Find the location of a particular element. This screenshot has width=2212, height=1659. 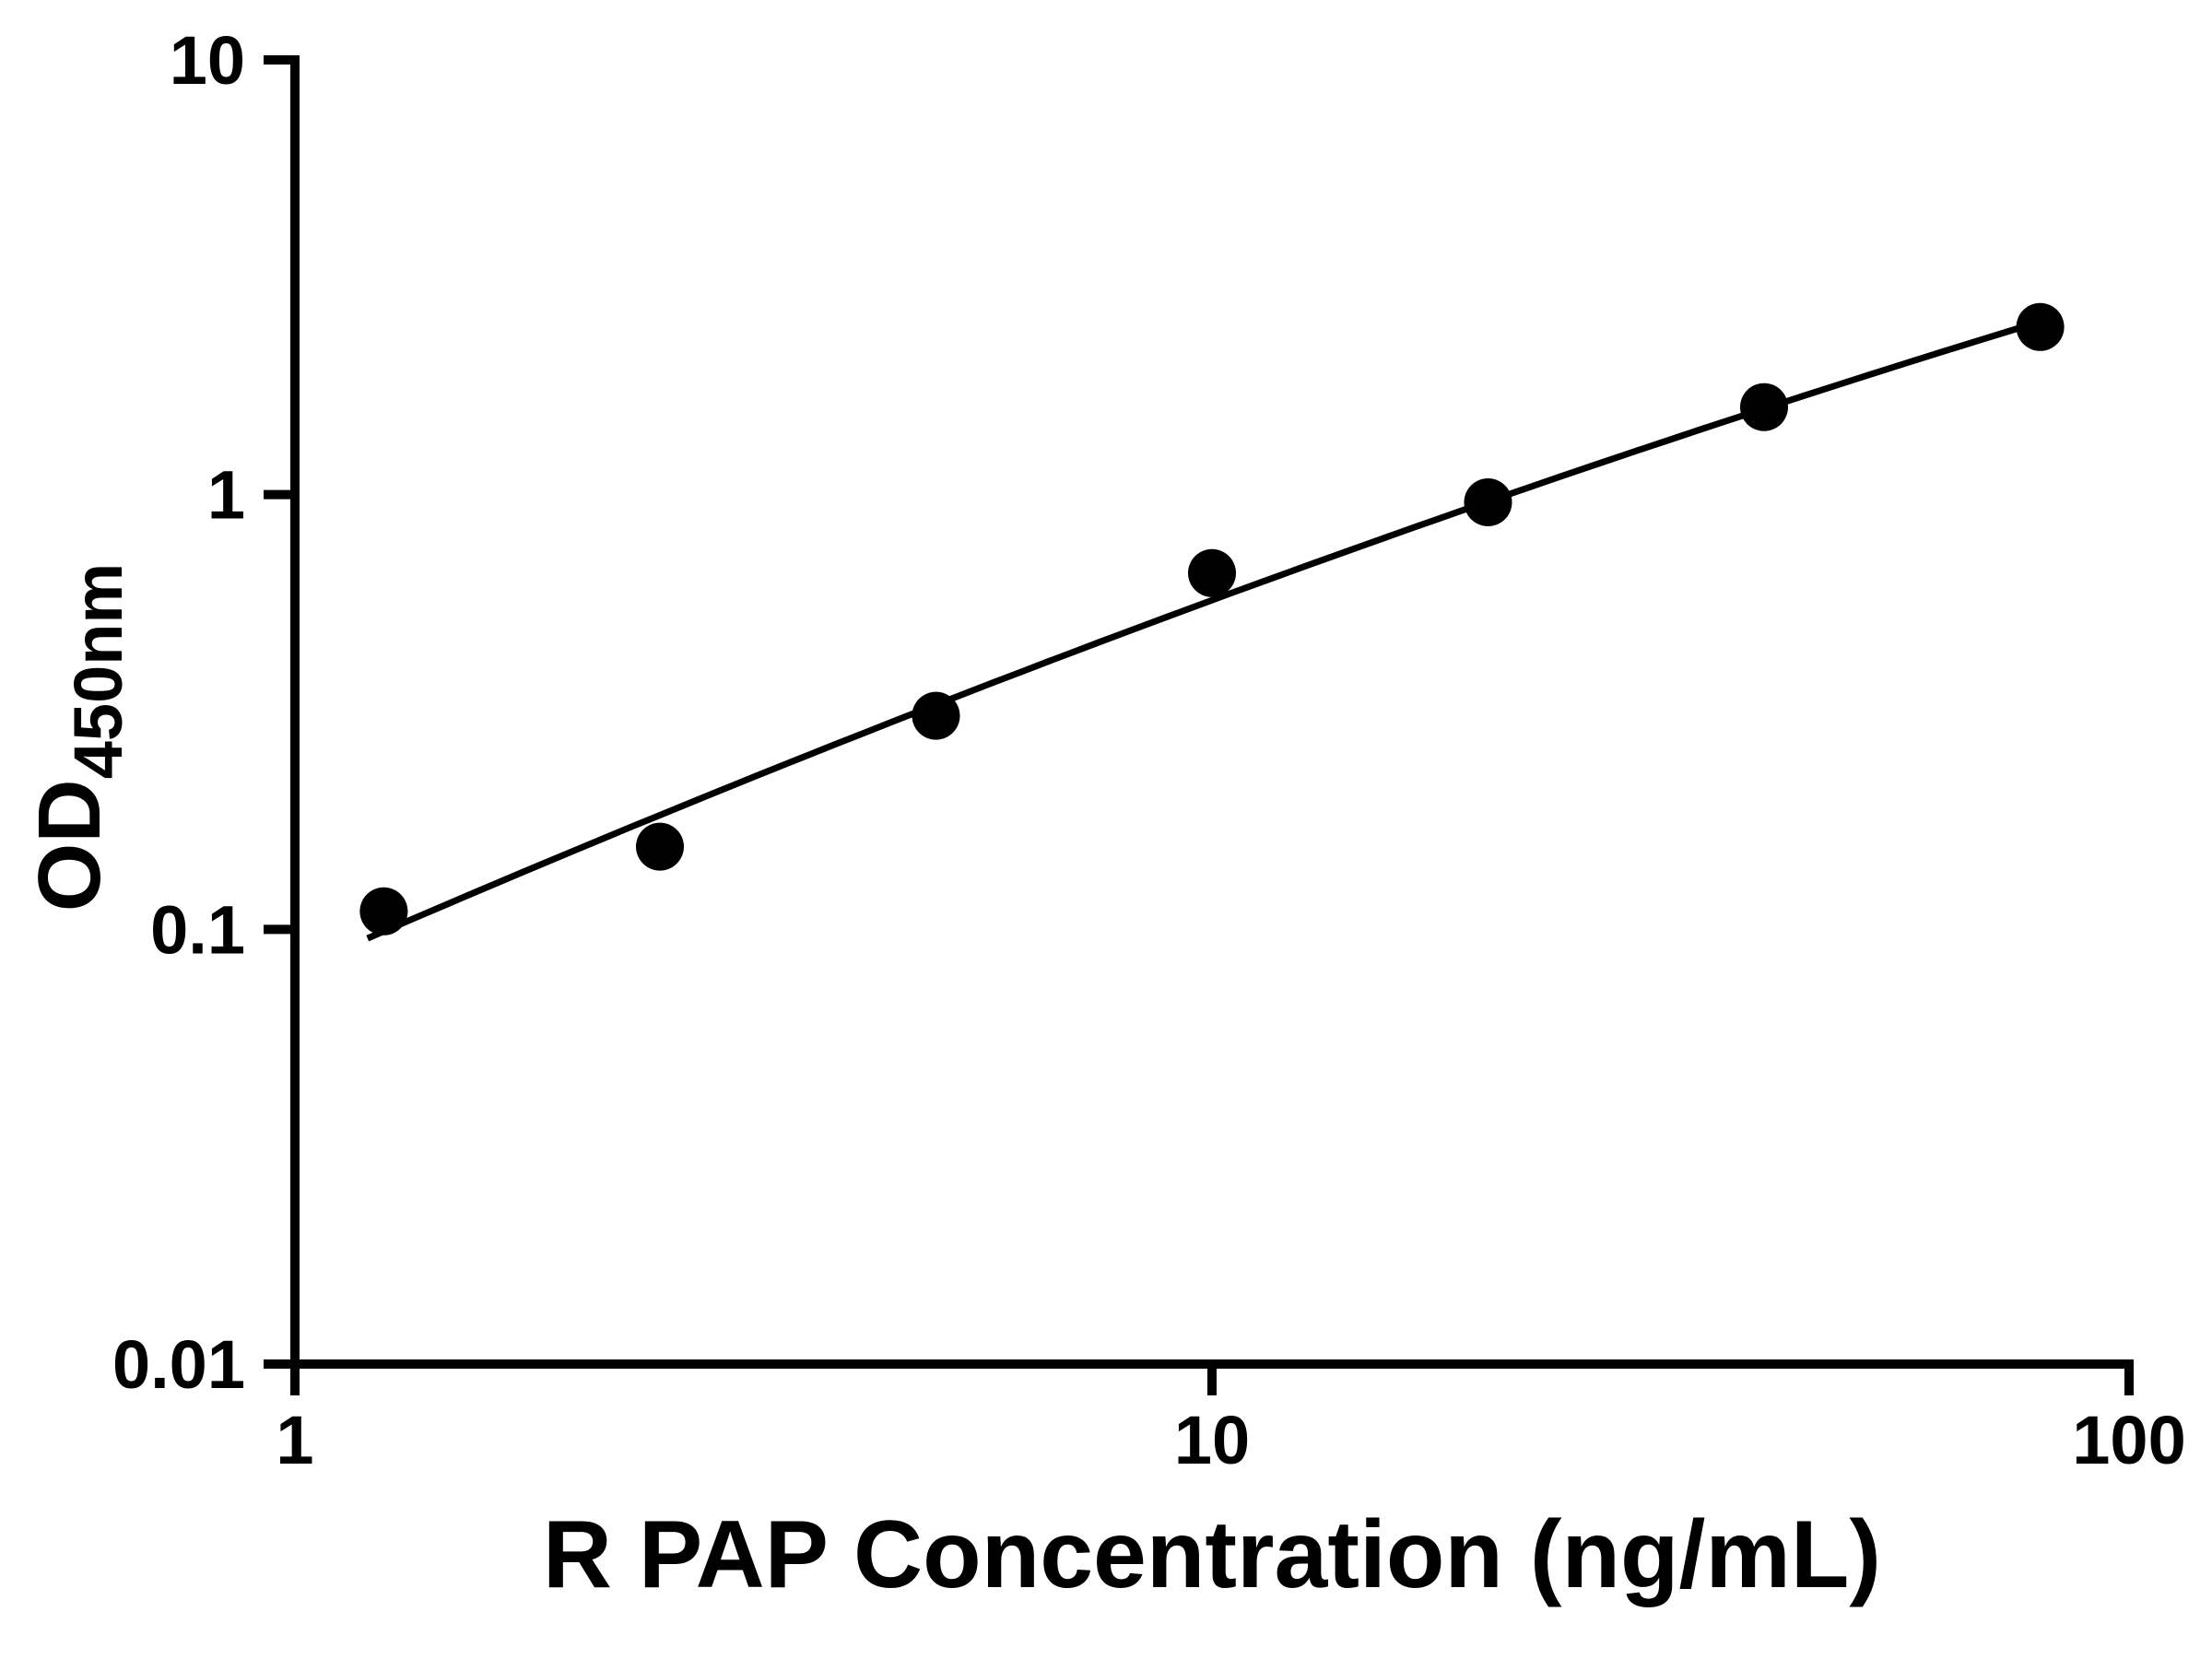

y-axis-title-main: OD is located at coordinates (69, 845).